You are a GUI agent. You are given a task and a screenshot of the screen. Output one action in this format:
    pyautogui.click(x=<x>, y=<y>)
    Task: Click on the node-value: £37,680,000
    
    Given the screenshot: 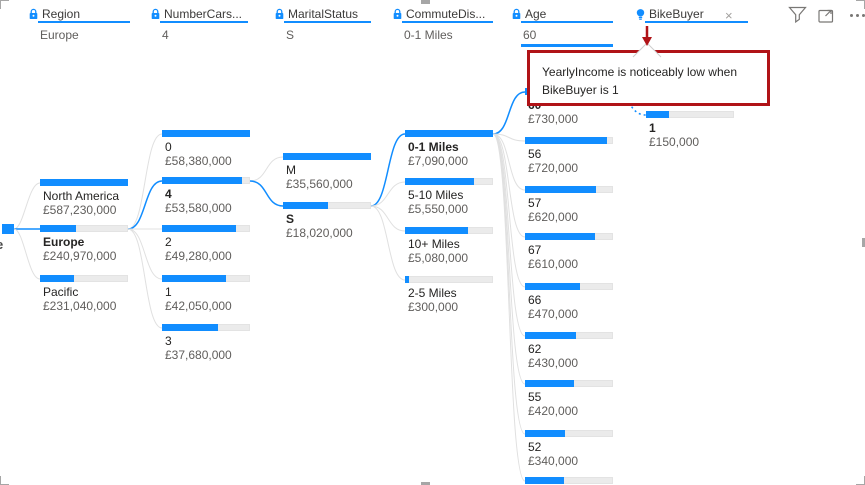 What is the action you would take?
    pyautogui.click(x=198, y=355)
    